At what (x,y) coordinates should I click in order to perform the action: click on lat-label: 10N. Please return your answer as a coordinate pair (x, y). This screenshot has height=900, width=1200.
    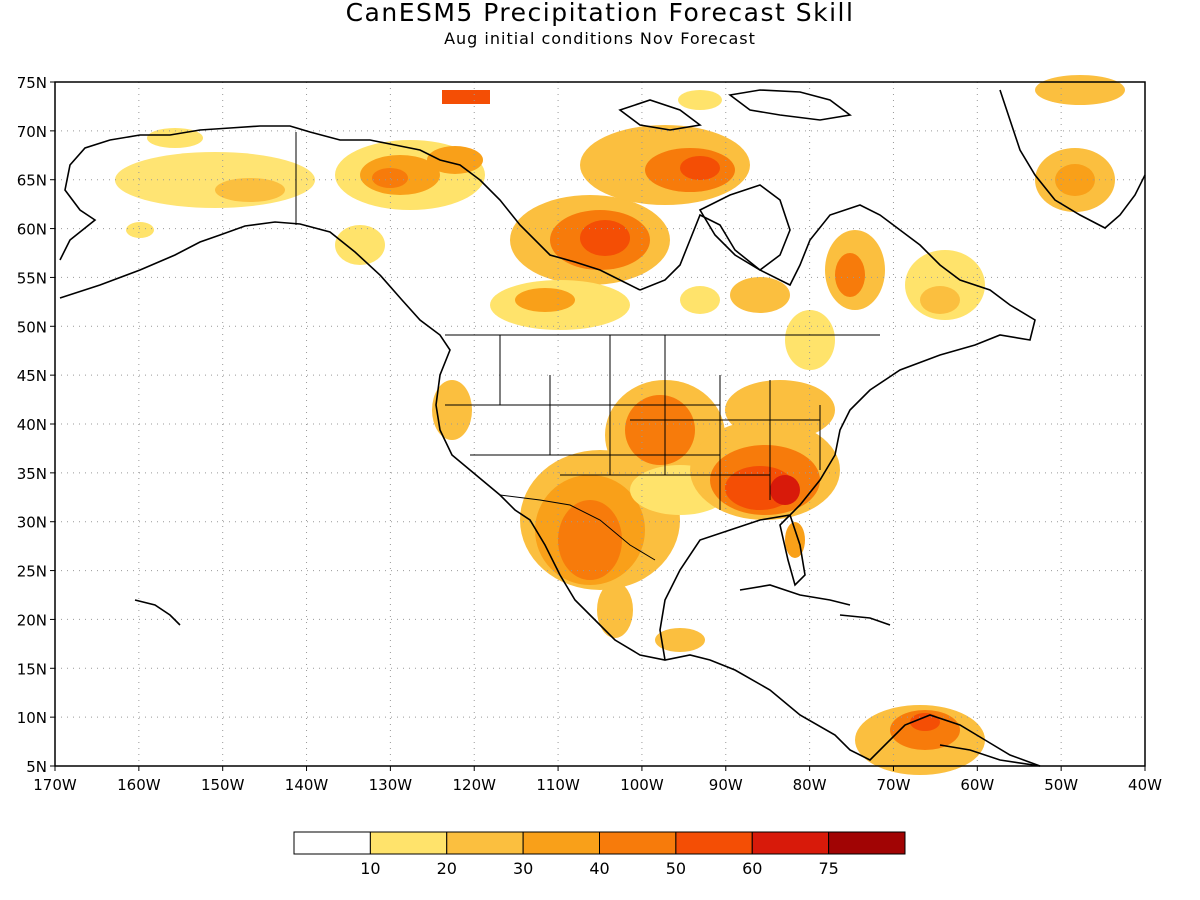
    Looking at the image, I should click on (32, 718).